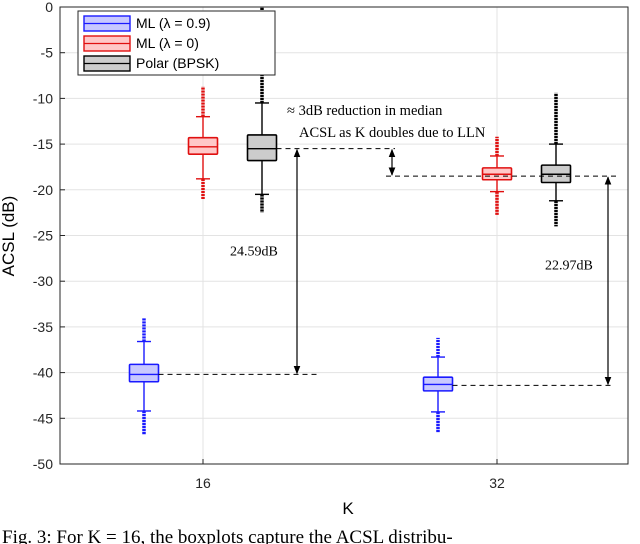  I want to click on legend-item-ml-09: ML (λ = 0.9), so click(147, 23).